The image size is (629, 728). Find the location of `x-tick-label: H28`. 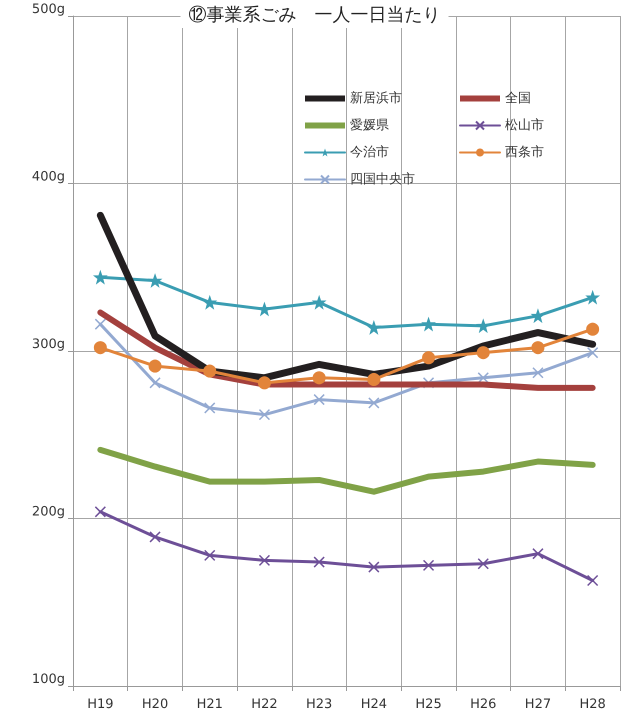

x-tick-label: H28 is located at coordinates (592, 704).